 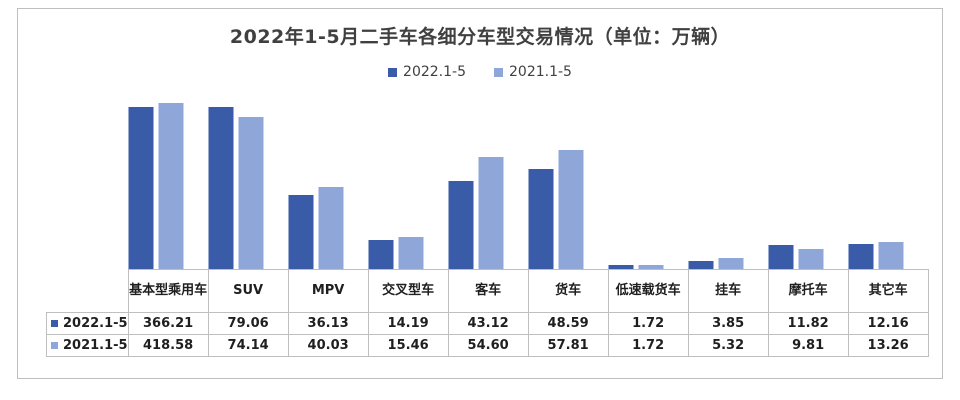 What do you see at coordinates (480, 72) in the screenshot?
I see `legend: 2022.1-5 2021.1-5` at bounding box center [480, 72].